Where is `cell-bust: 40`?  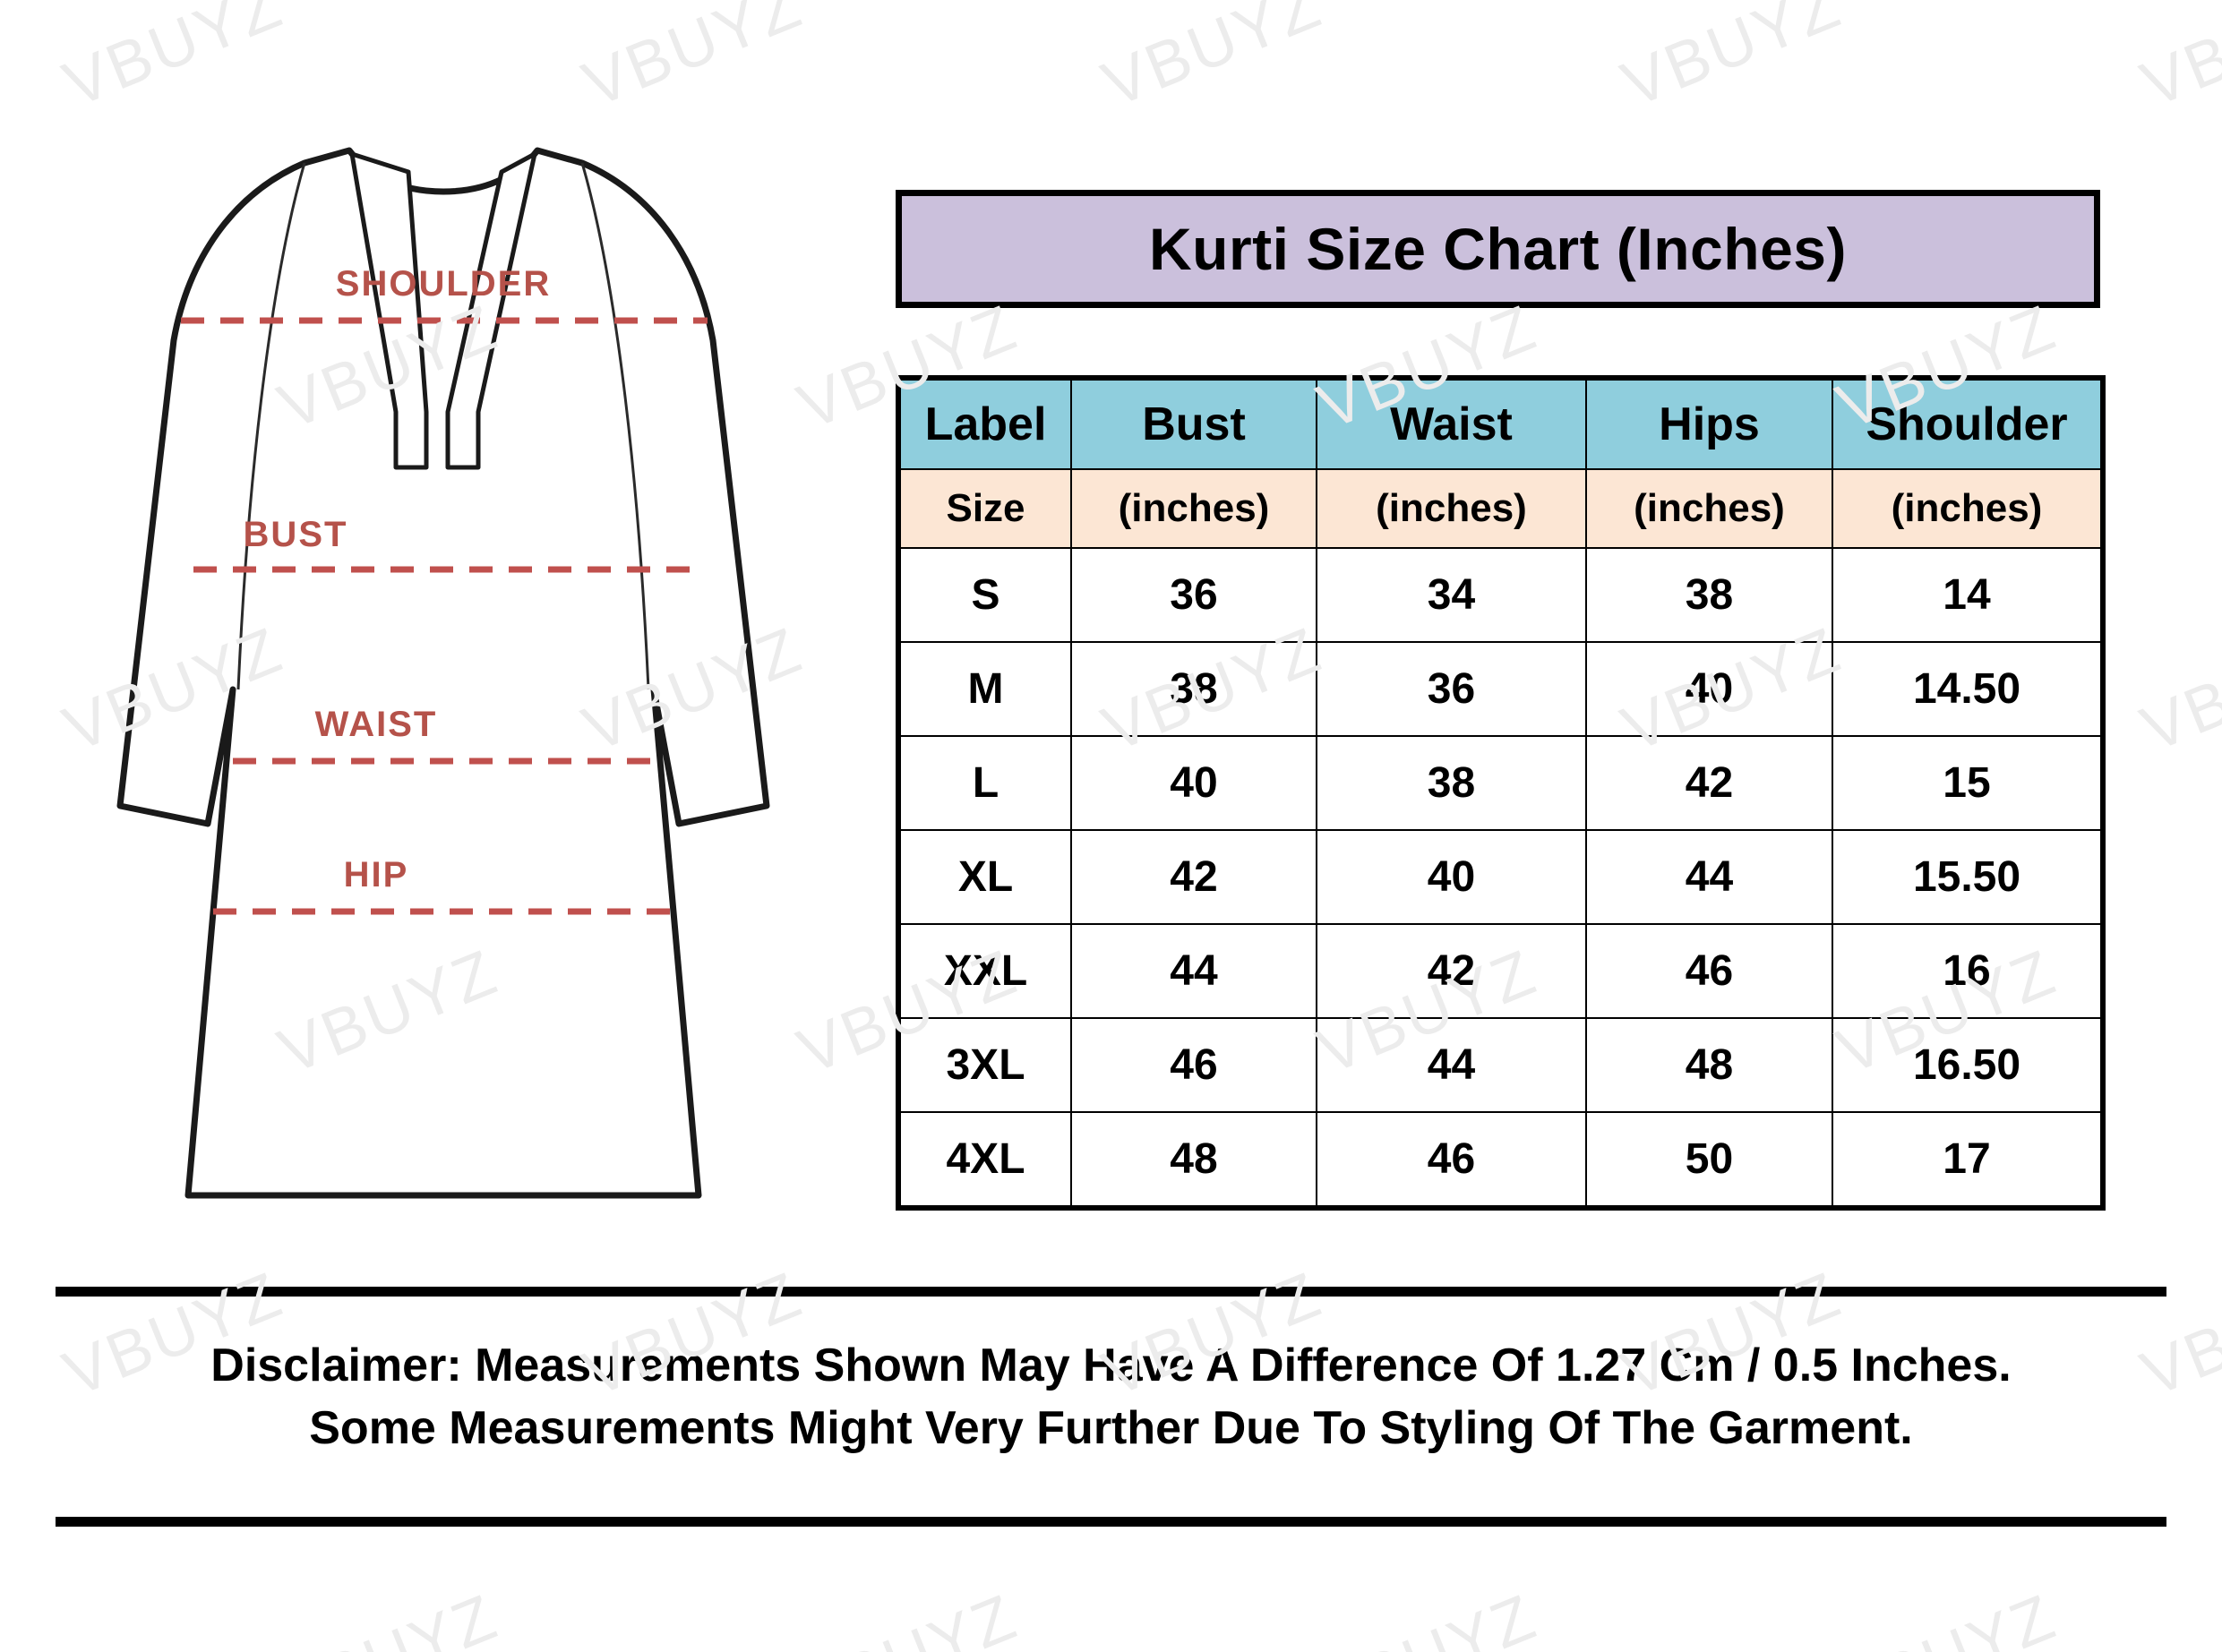
cell-bust: 40 is located at coordinates (1193, 783).